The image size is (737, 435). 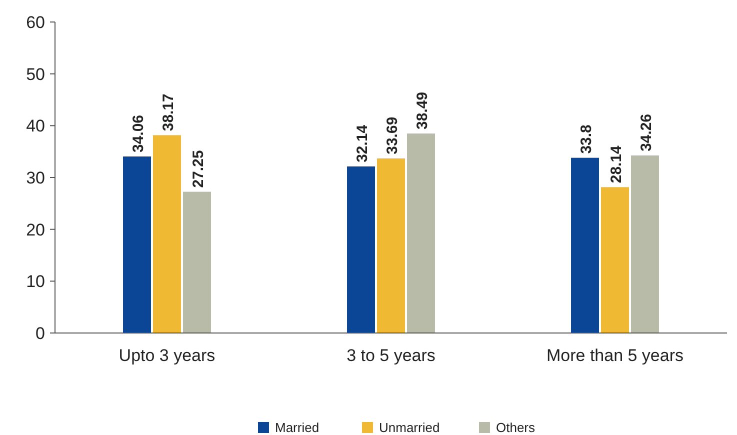 I want to click on x-tick-label: More than 5 years, so click(x=615, y=355).